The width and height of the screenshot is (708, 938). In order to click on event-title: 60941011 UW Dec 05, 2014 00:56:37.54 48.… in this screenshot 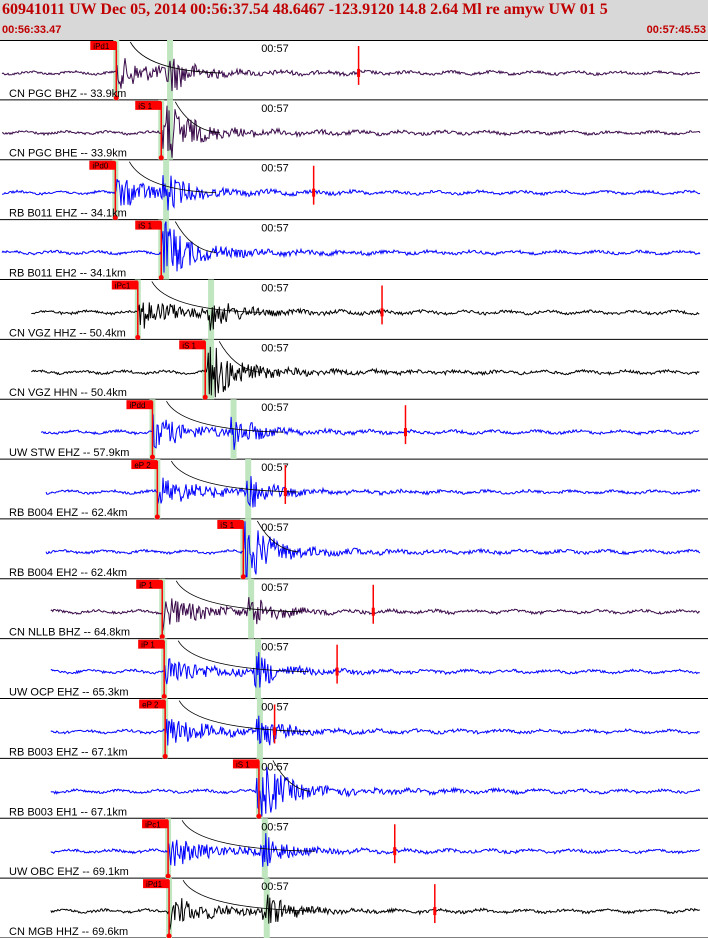, I will do `click(305, 9)`.